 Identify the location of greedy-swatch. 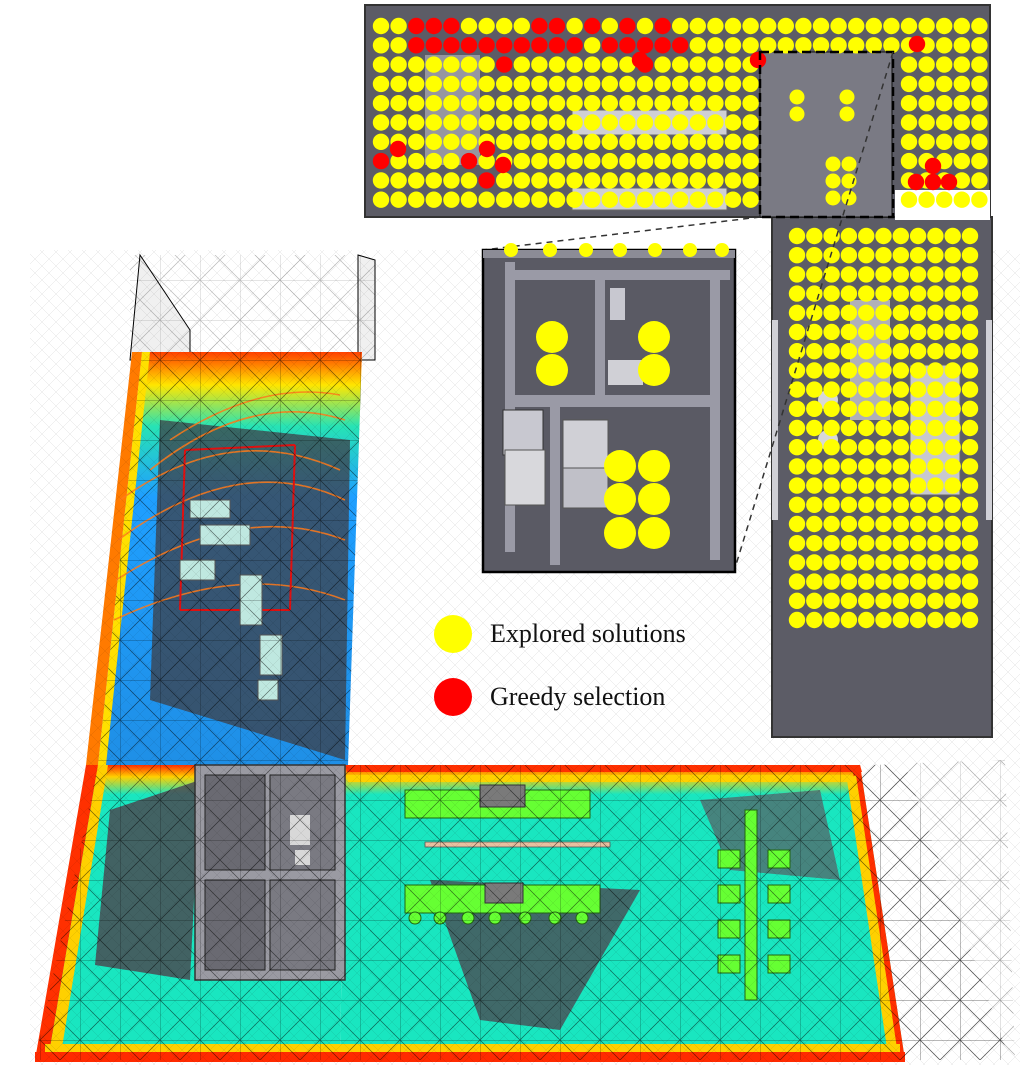
(453, 697).